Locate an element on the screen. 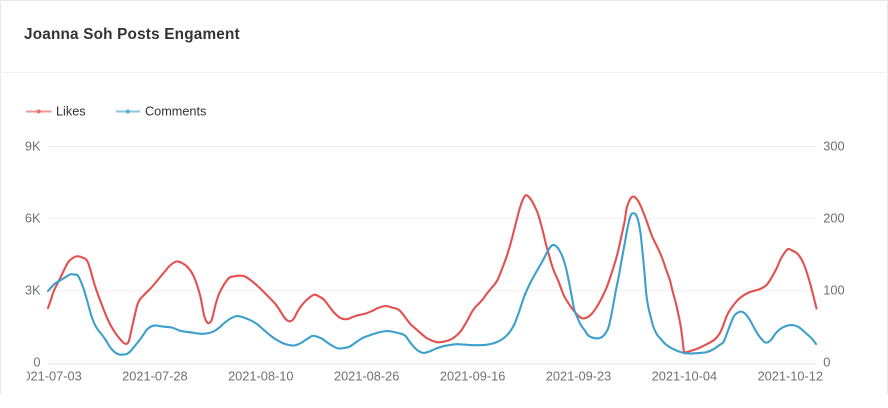  svg-text: 2021-08-26 is located at coordinates (366, 376).